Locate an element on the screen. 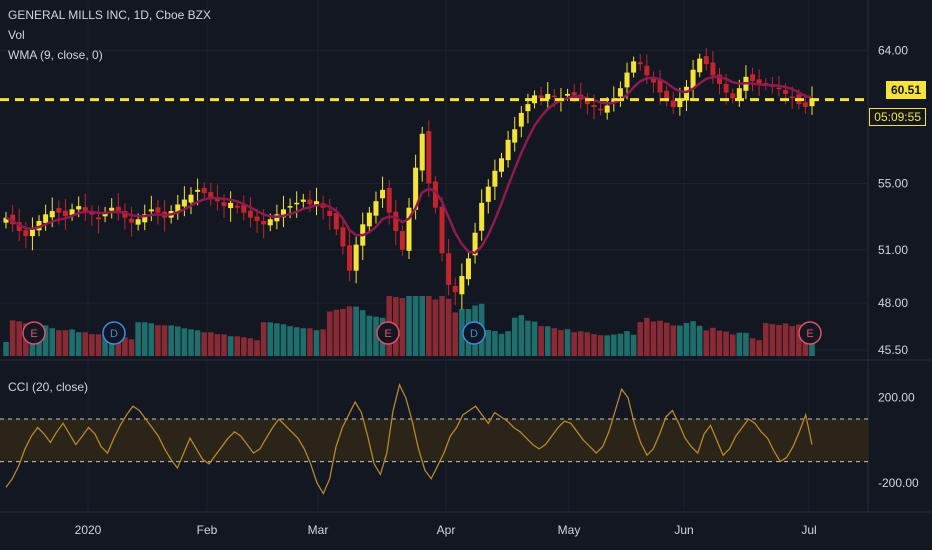  time-tick-label: Mar is located at coordinates (318, 530).